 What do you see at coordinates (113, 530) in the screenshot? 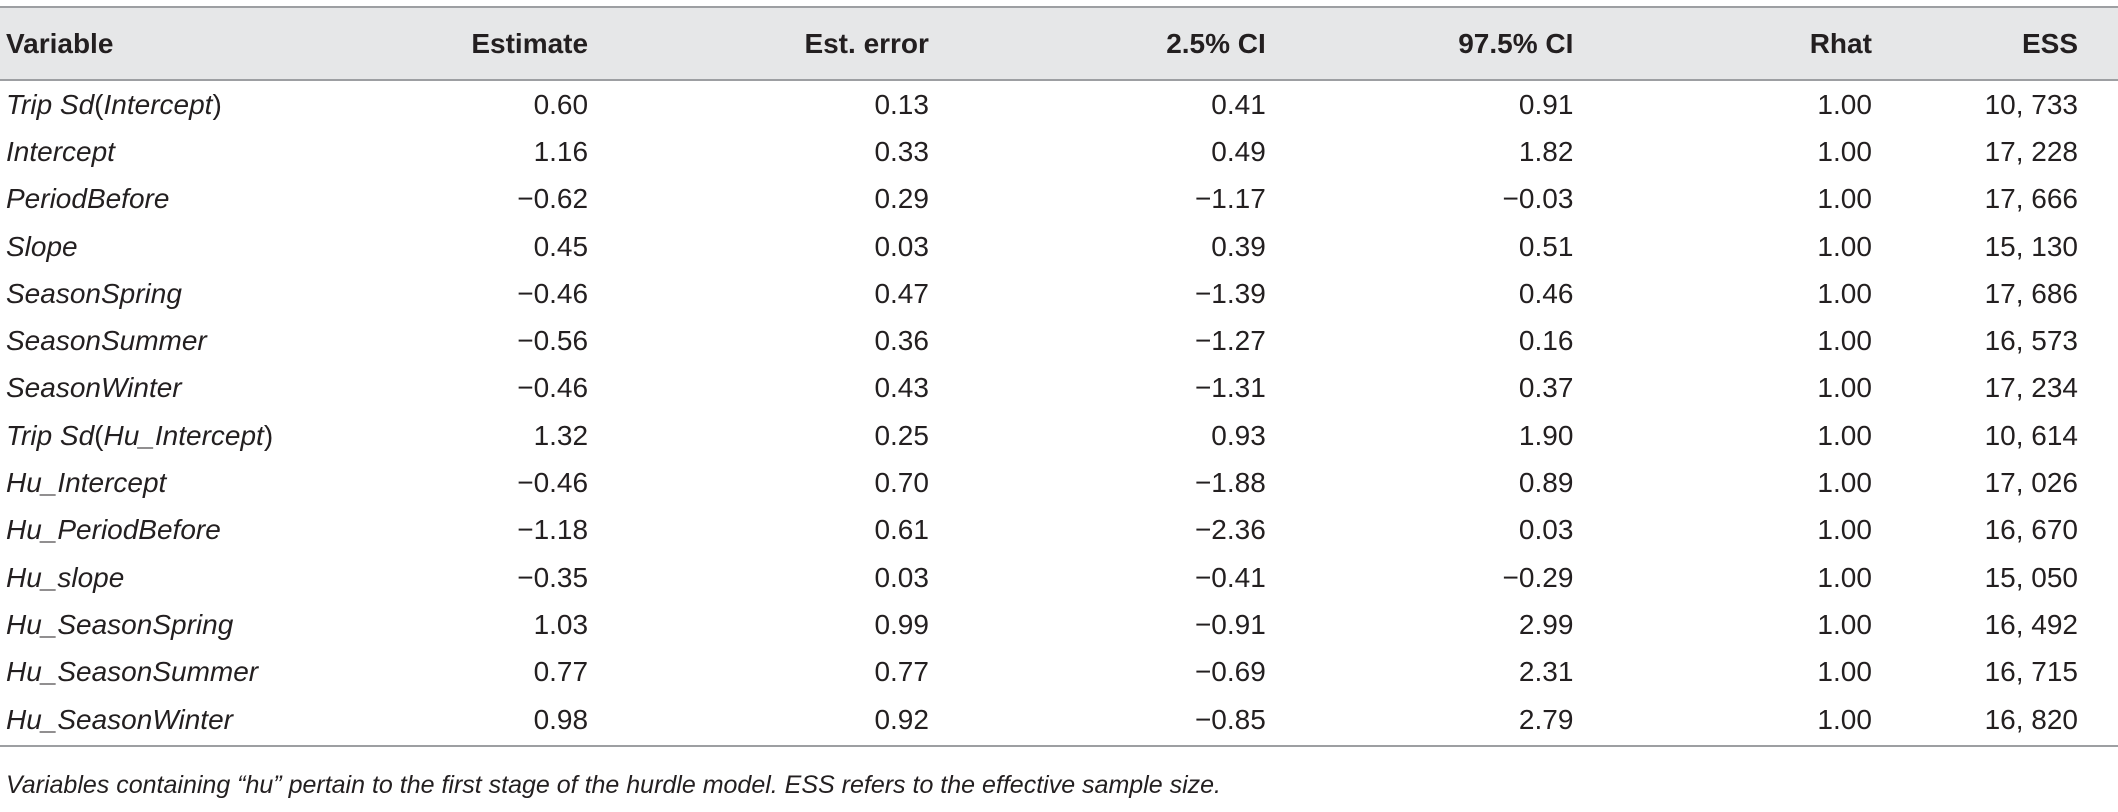
I see `cell-variable: Hu_PeriodBefore` at bounding box center [113, 530].